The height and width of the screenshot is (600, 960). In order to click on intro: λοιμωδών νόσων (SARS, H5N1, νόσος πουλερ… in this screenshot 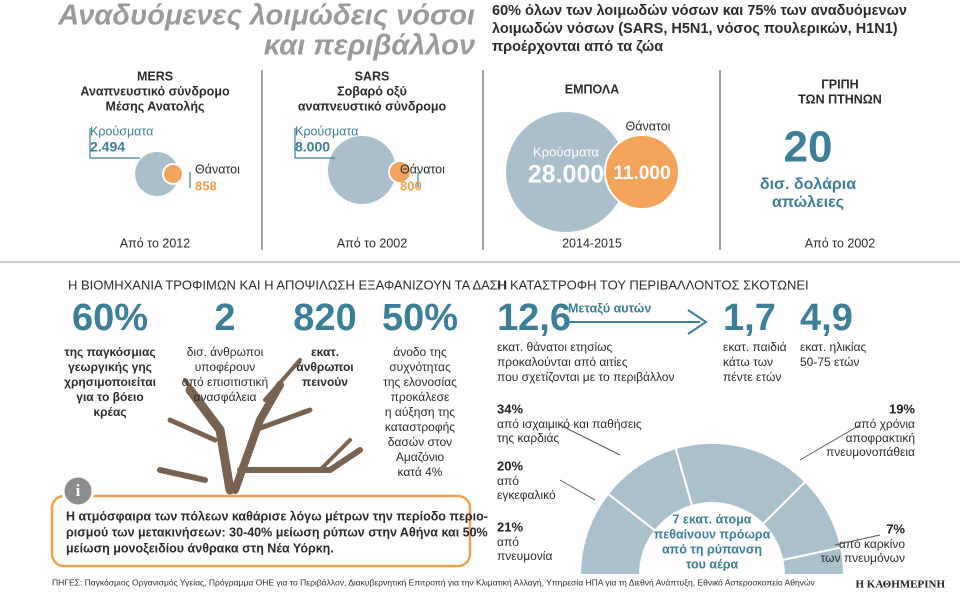, I will do `click(695, 29)`.